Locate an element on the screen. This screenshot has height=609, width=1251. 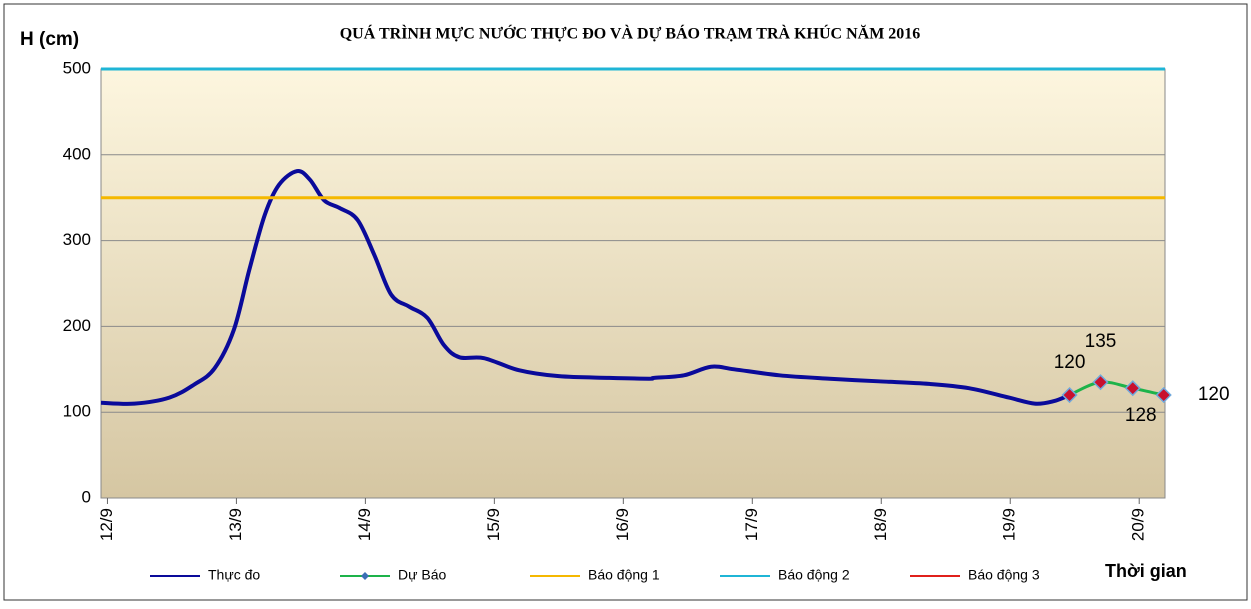
y-tick-label: 400 is located at coordinates (77, 153).